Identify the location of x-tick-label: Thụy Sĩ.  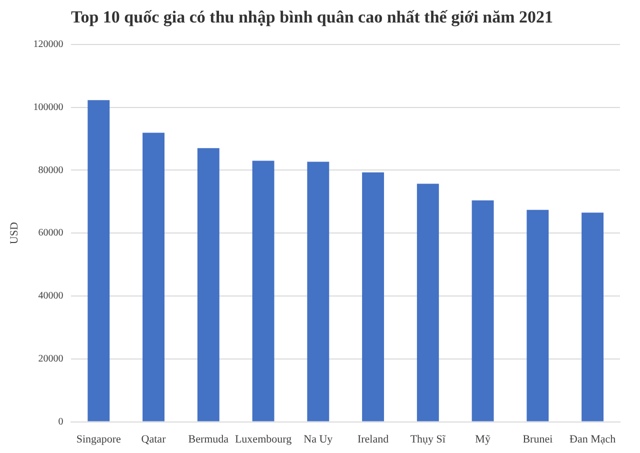
(428, 439).